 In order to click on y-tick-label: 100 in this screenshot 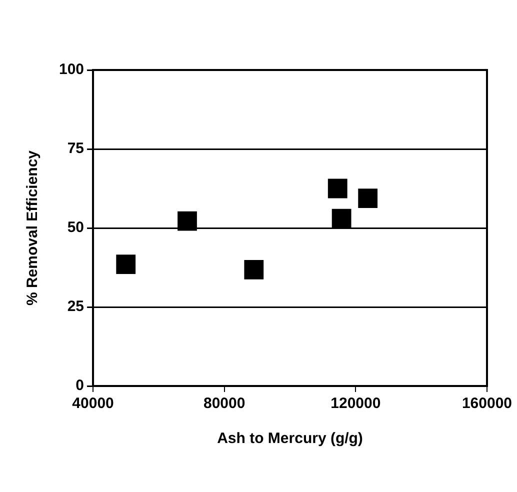, I will do `click(71, 69)`.